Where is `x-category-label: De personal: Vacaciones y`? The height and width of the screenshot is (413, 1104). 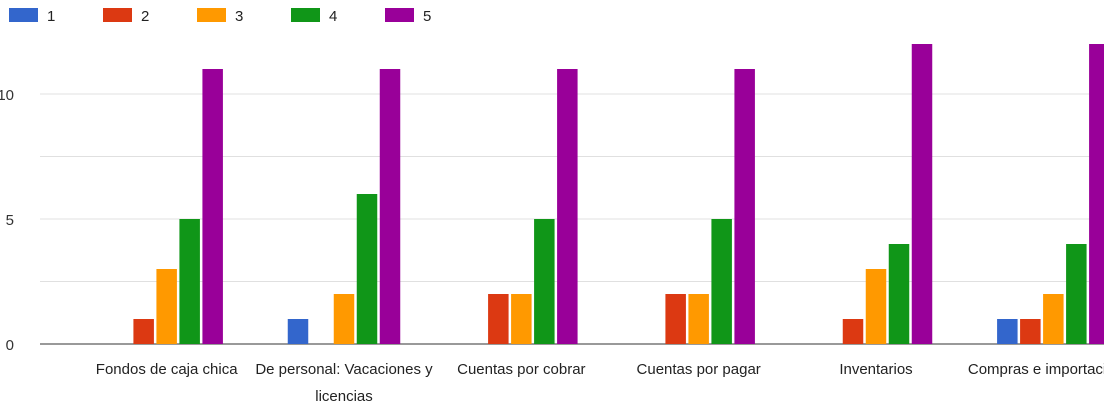 x-category-label: De personal: Vacaciones y is located at coordinates (344, 369).